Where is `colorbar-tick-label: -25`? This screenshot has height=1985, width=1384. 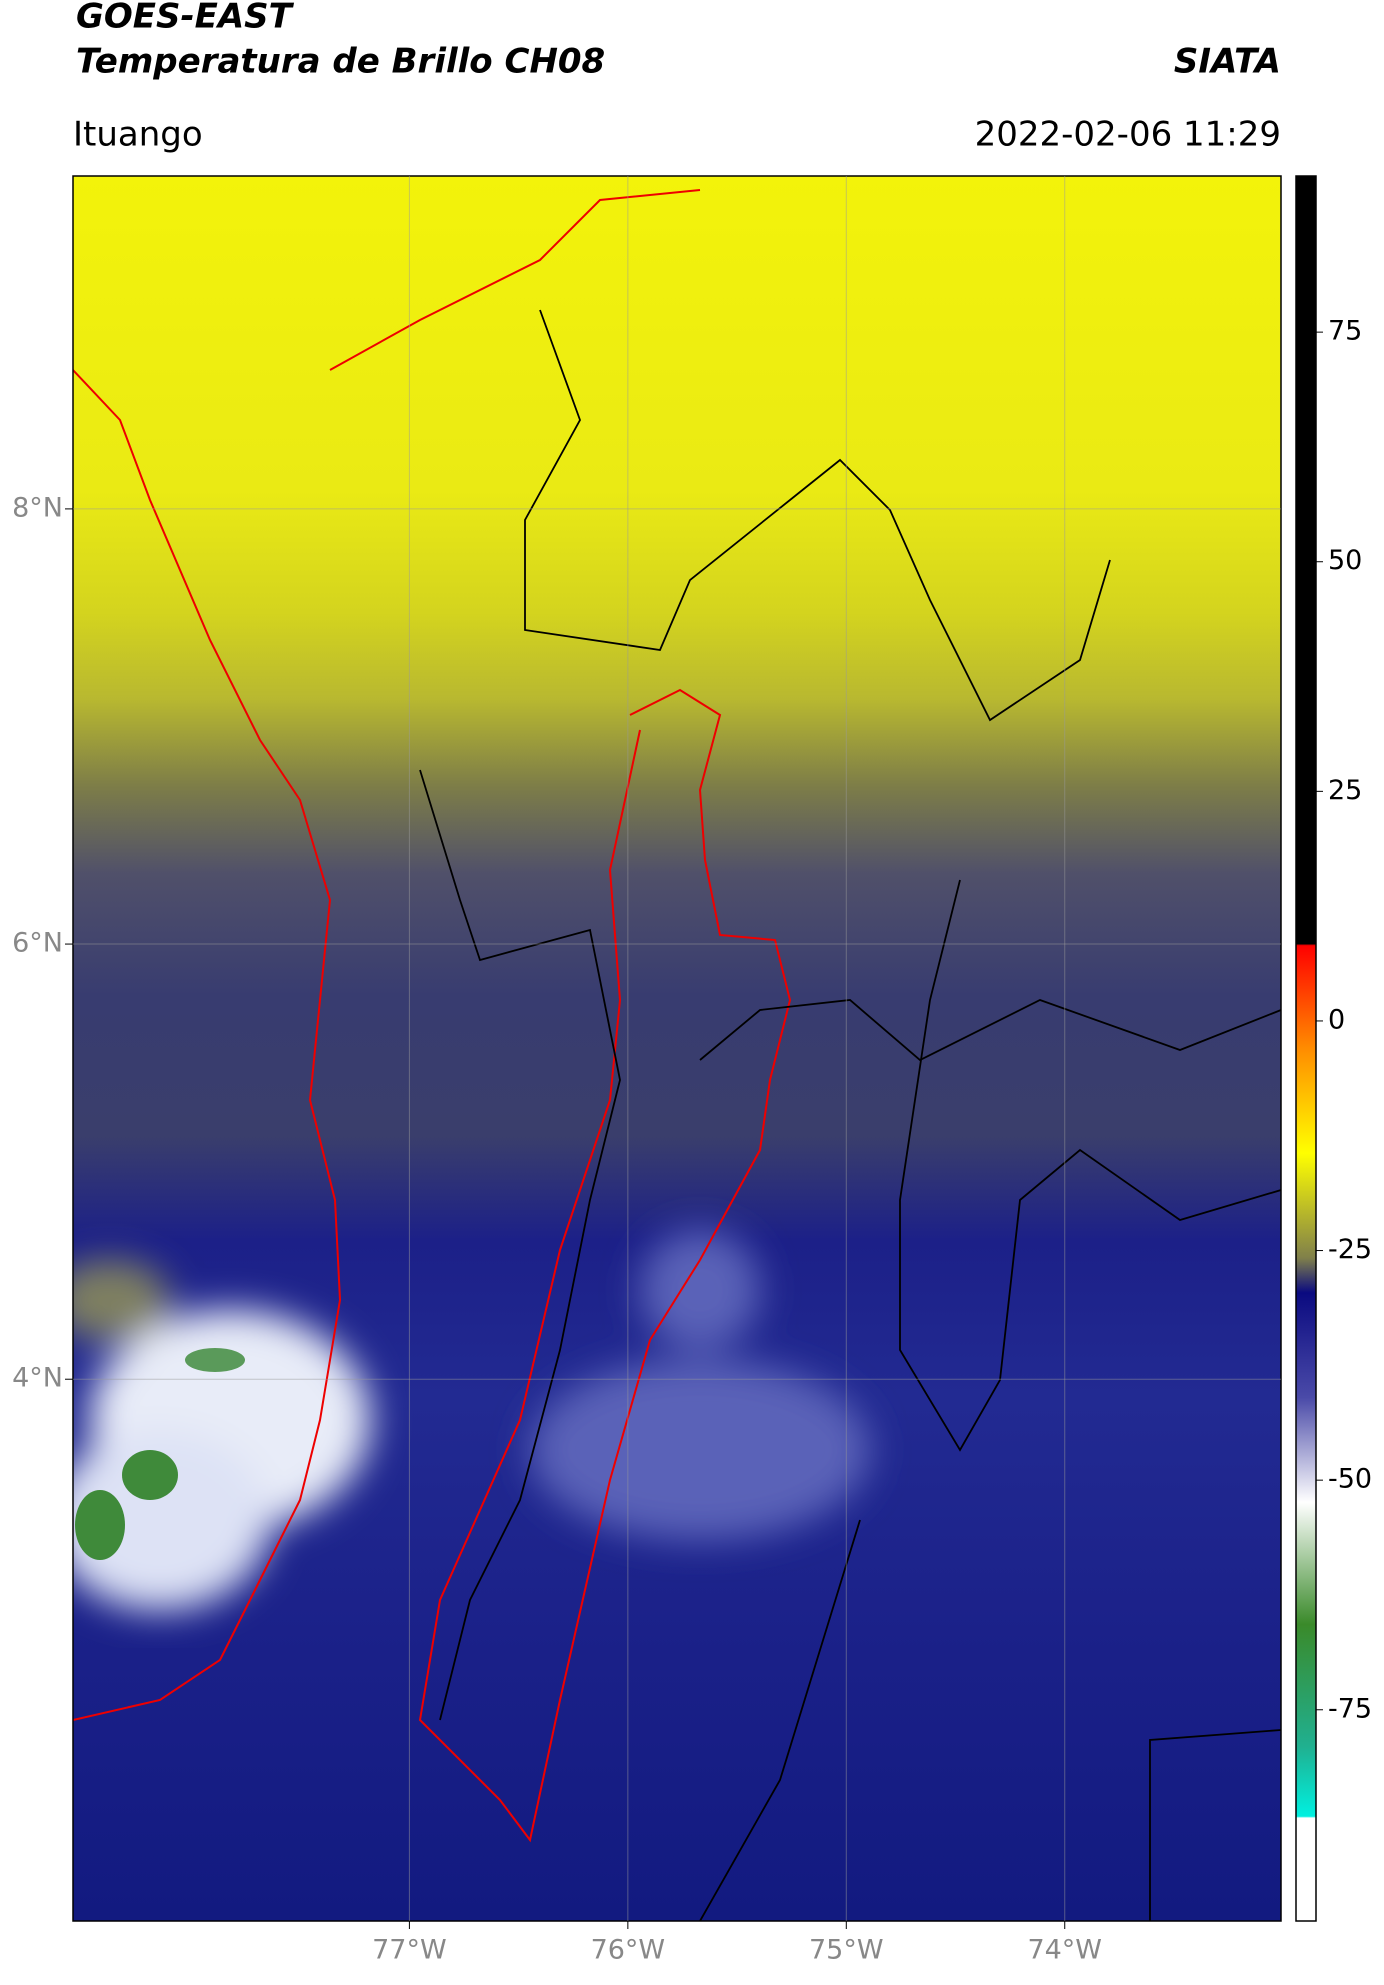 colorbar-tick-label: -25 is located at coordinates (1350, 1249).